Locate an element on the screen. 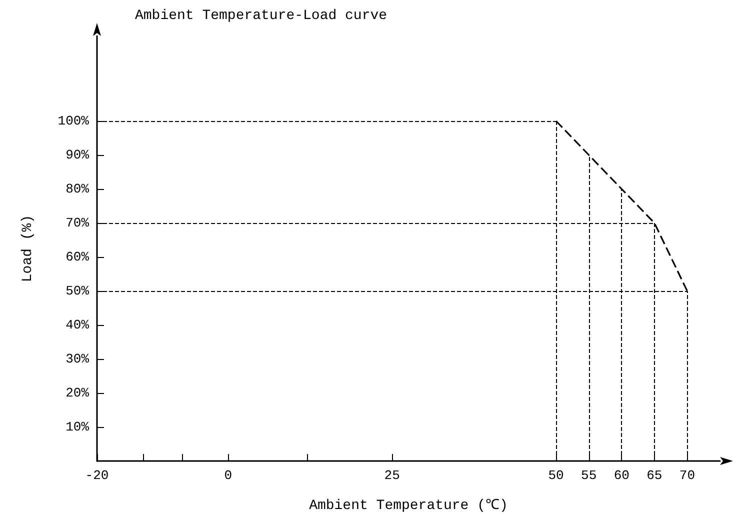  y-tick-label: 20% is located at coordinates (78, 393).